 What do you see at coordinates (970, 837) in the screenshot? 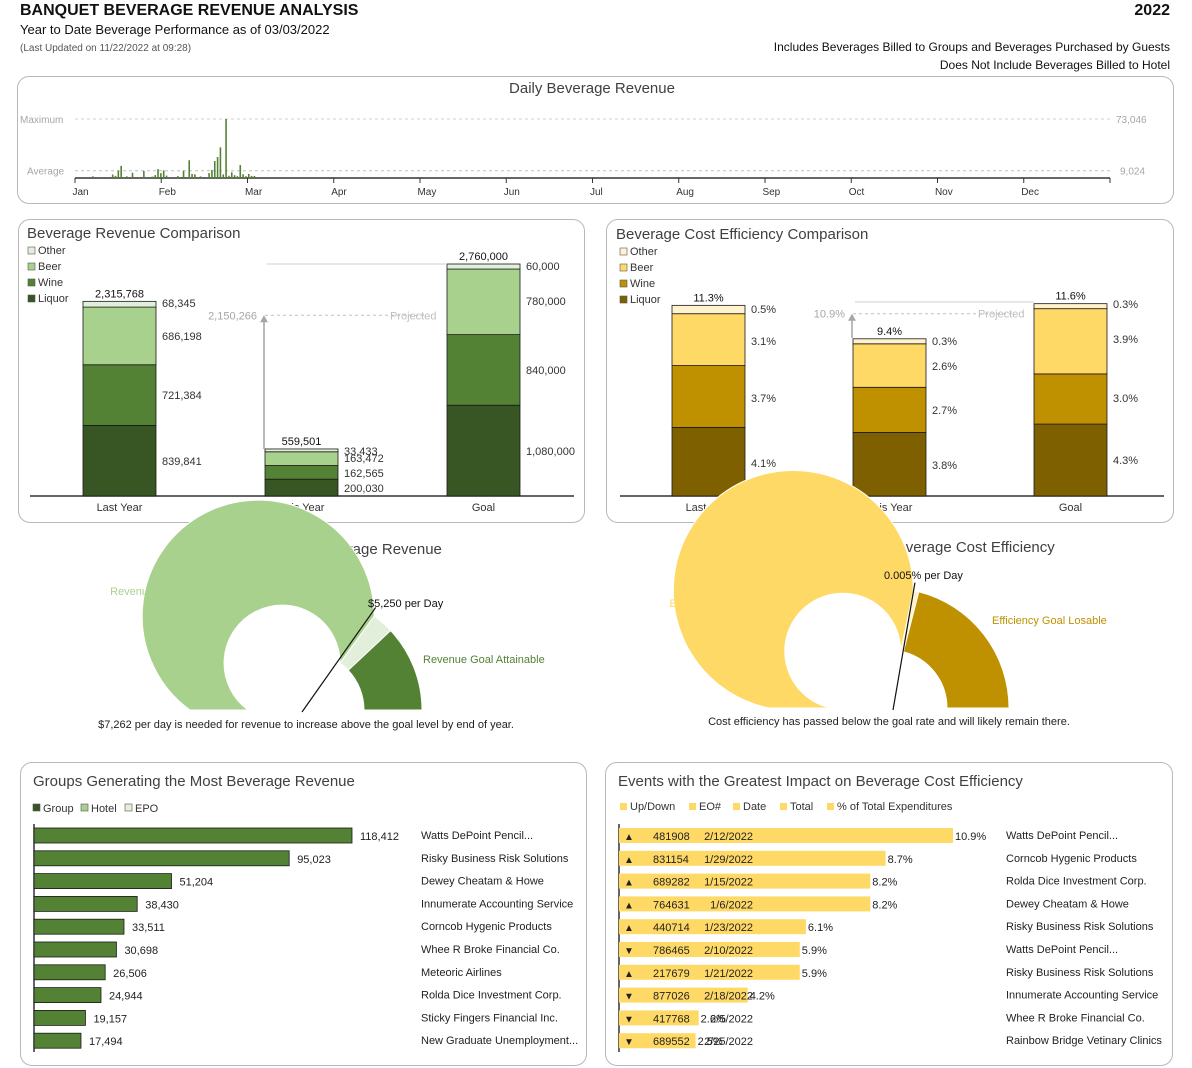
I see `events-pct-label: 10.9%` at bounding box center [970, 837].